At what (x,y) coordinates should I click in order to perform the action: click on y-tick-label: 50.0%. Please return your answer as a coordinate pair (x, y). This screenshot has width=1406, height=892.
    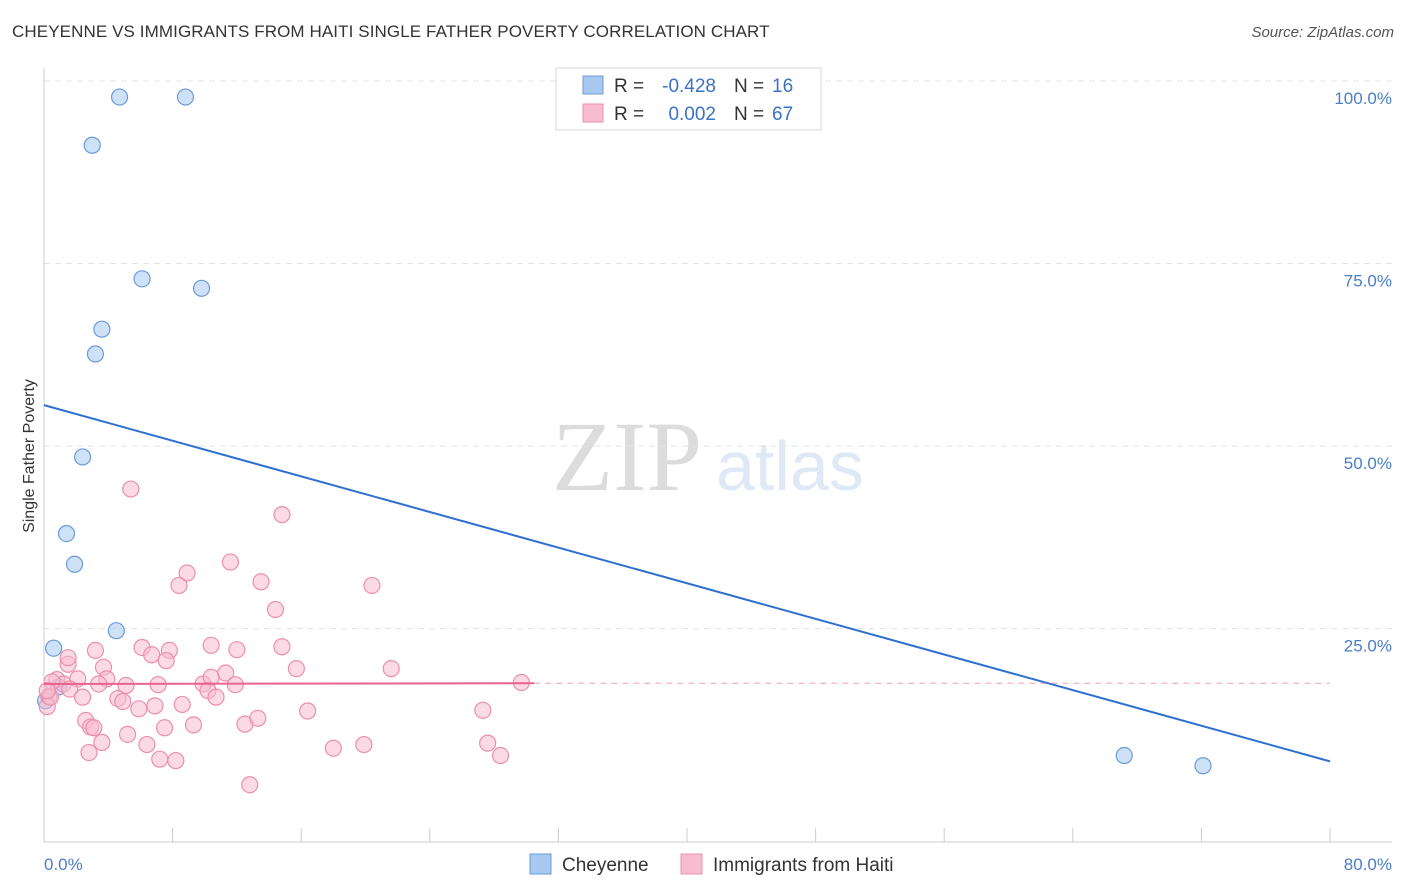
    Looking at the image, I should click on (1368, 463).